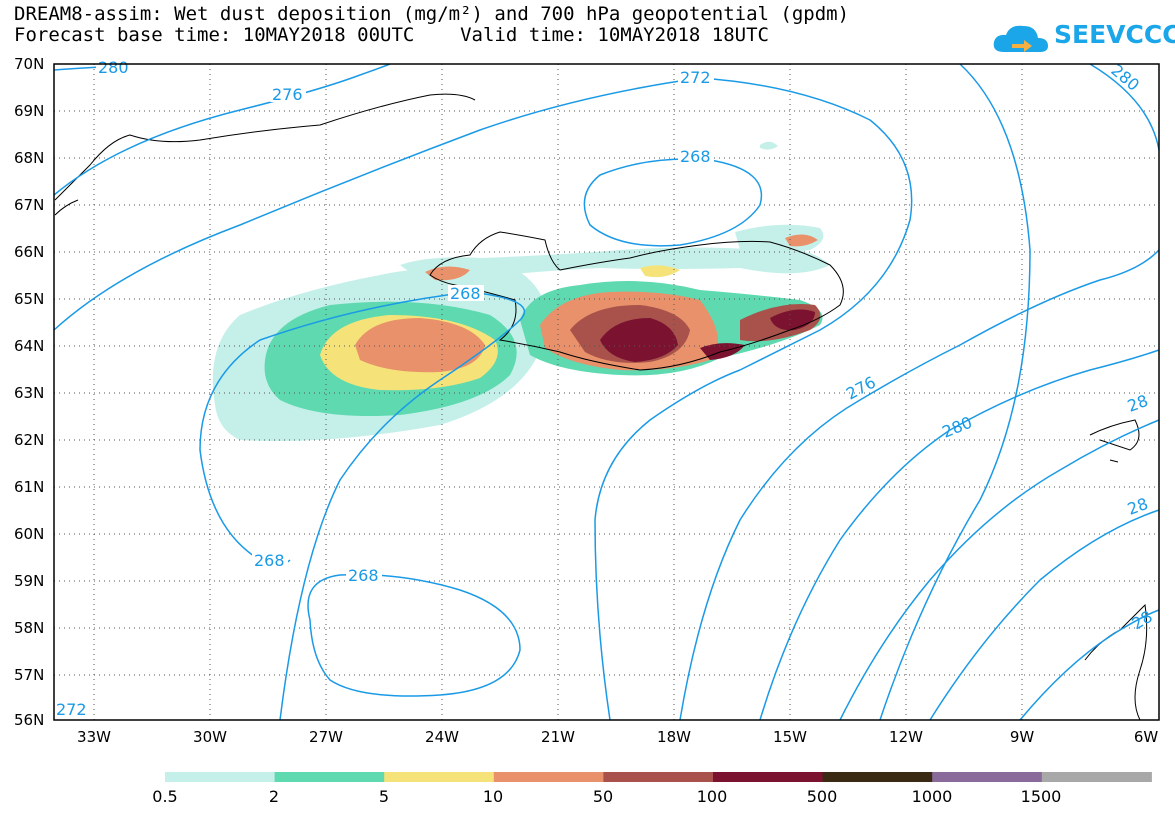  What do you see at coordinates (442, 737) in the screenshot?
I see `lon-label: 24W` at bounding box center [442, 737].